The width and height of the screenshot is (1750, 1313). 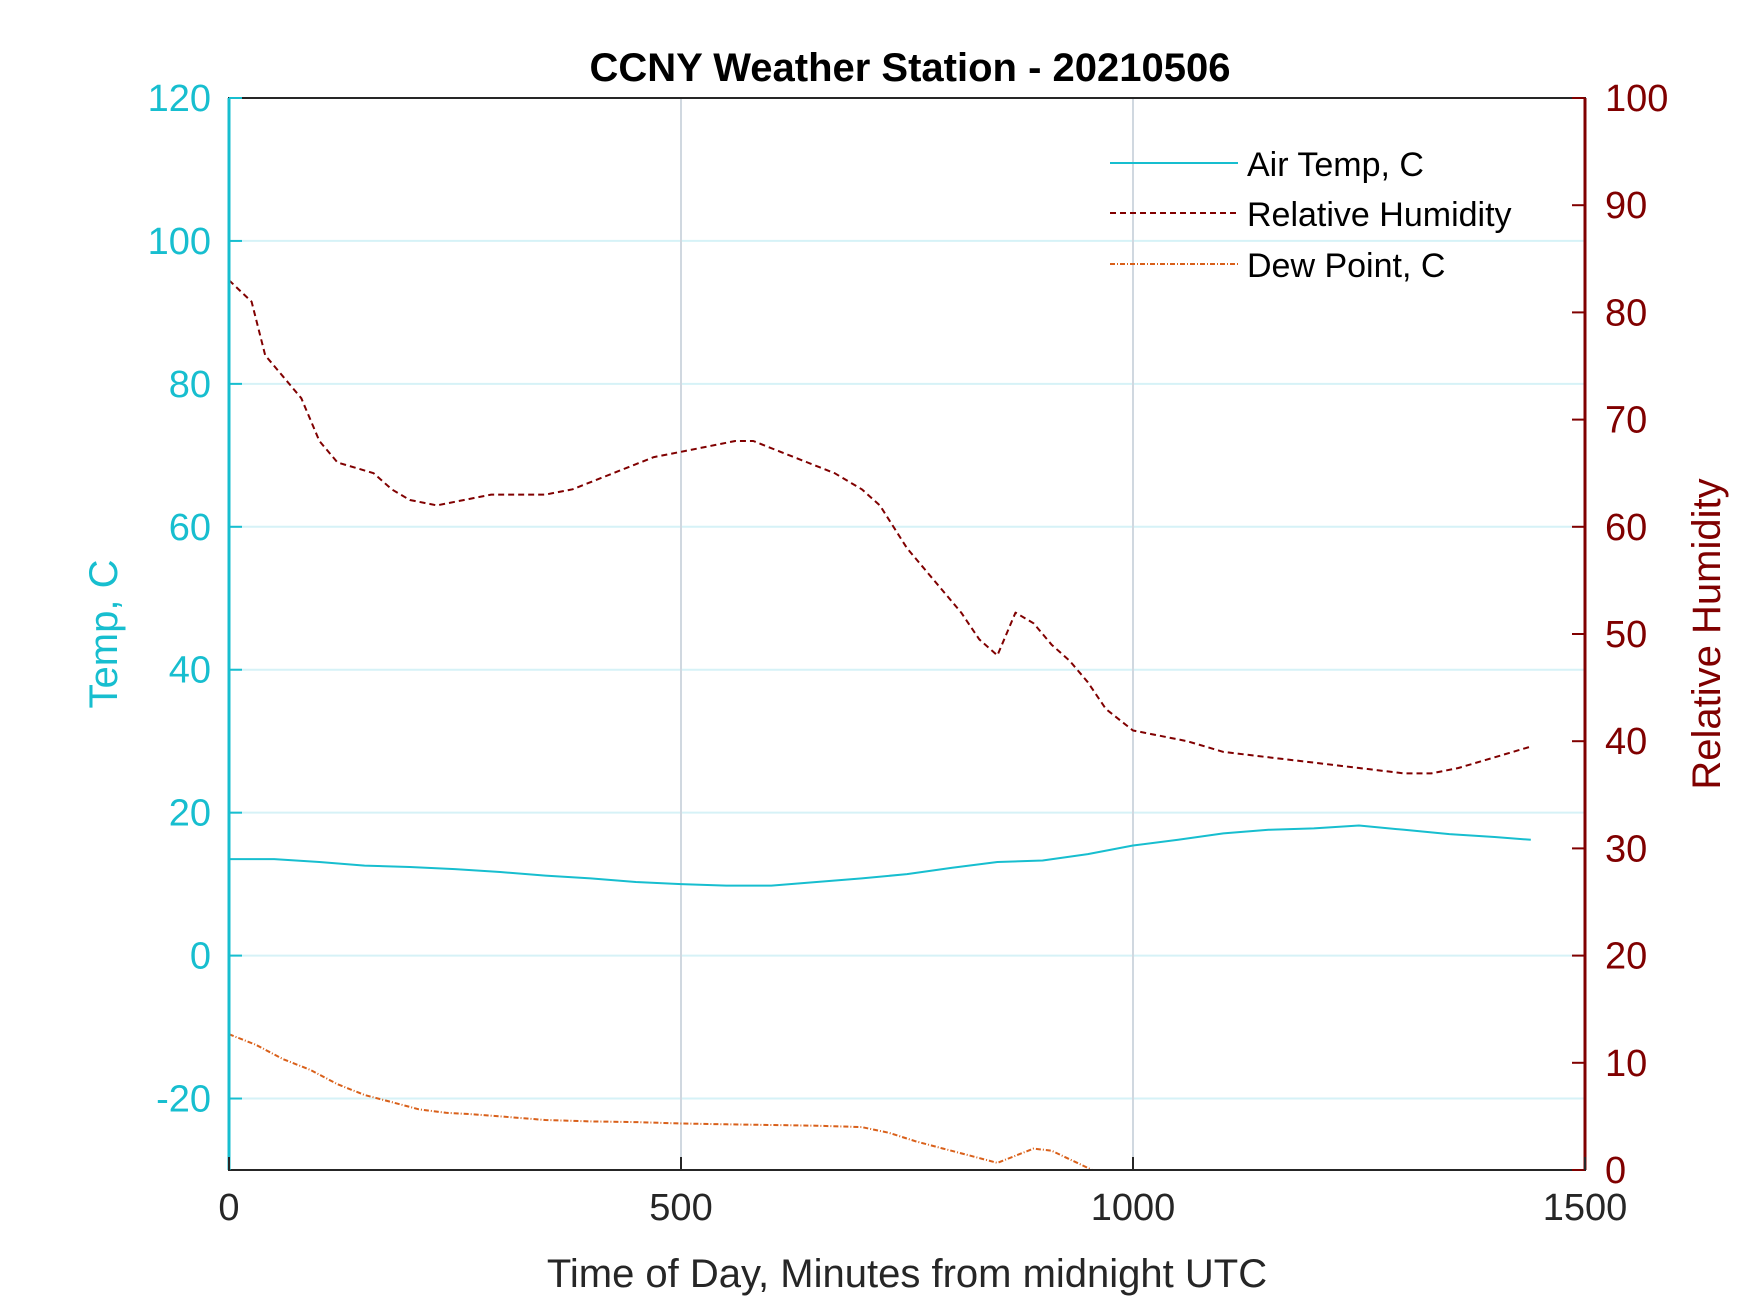 I want to click on left-y-axis-label: Temp, C, so click(x=104, y=634).